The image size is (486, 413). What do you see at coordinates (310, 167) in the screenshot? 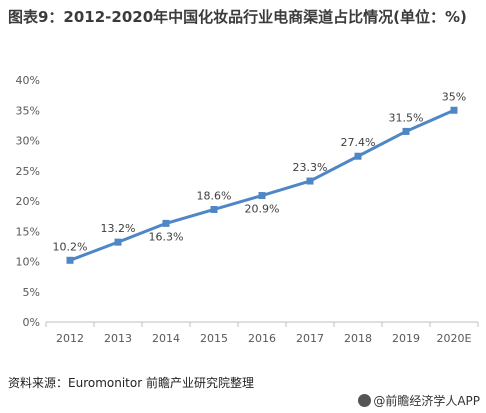
I see `data-label: 23.3%` at bounding box center [310, 167].